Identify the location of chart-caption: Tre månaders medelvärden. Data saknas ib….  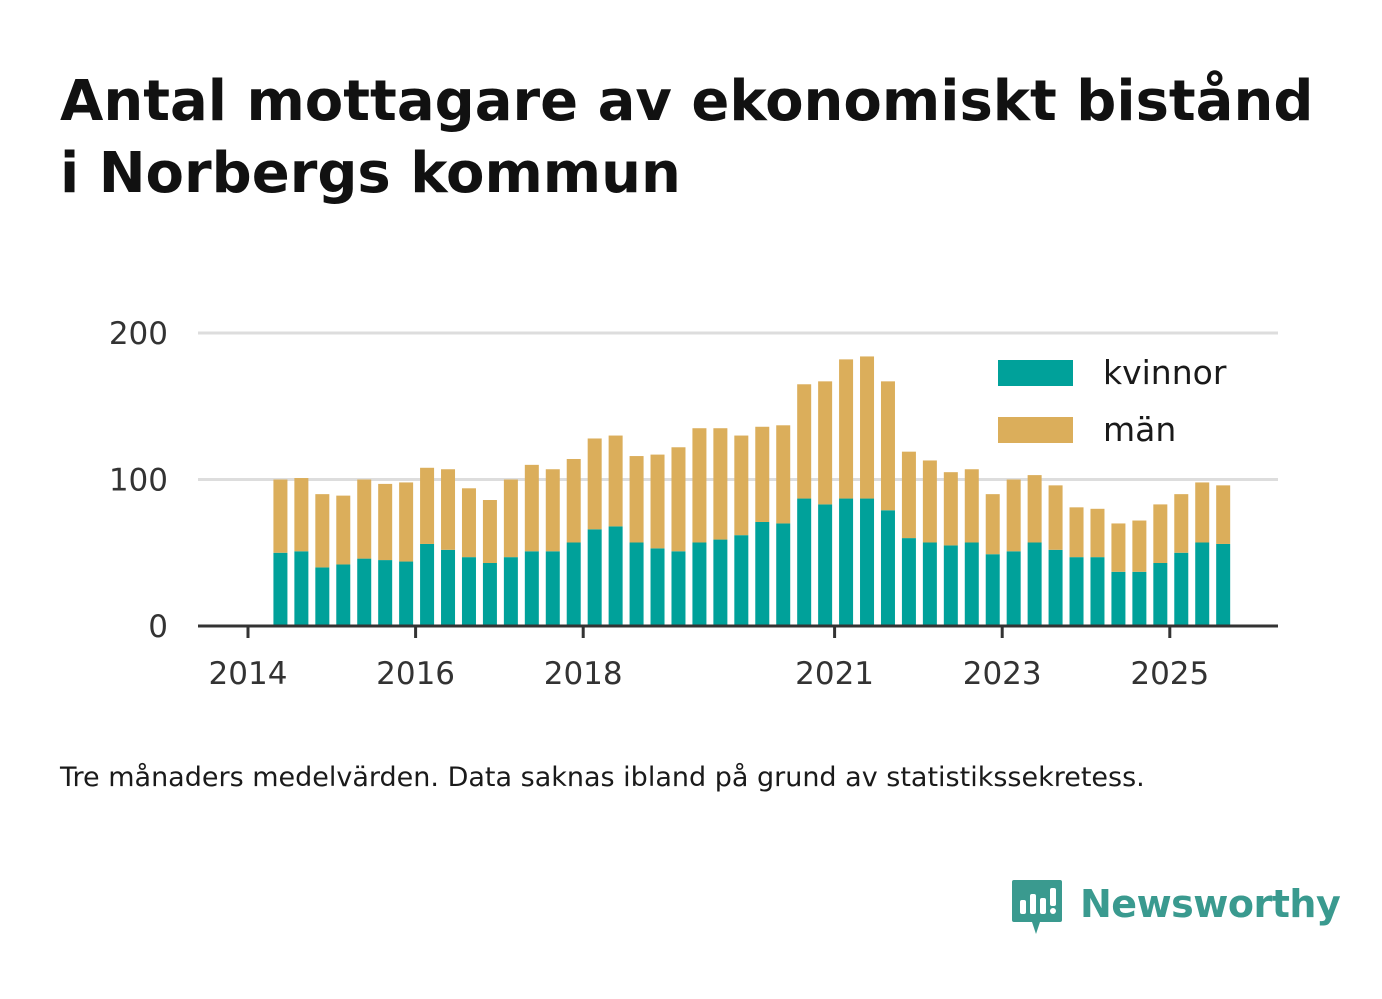
(602, 777).